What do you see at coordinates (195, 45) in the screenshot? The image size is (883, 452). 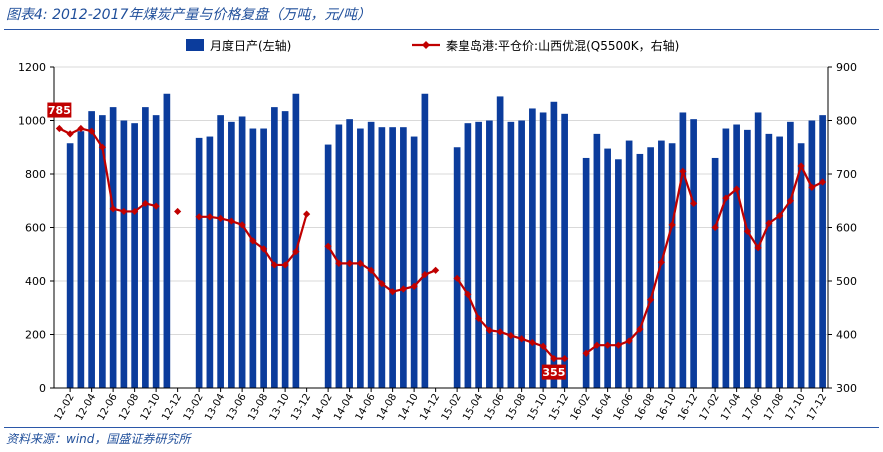 I see `legend-bar-swatch` at bounding box center [195, 45].